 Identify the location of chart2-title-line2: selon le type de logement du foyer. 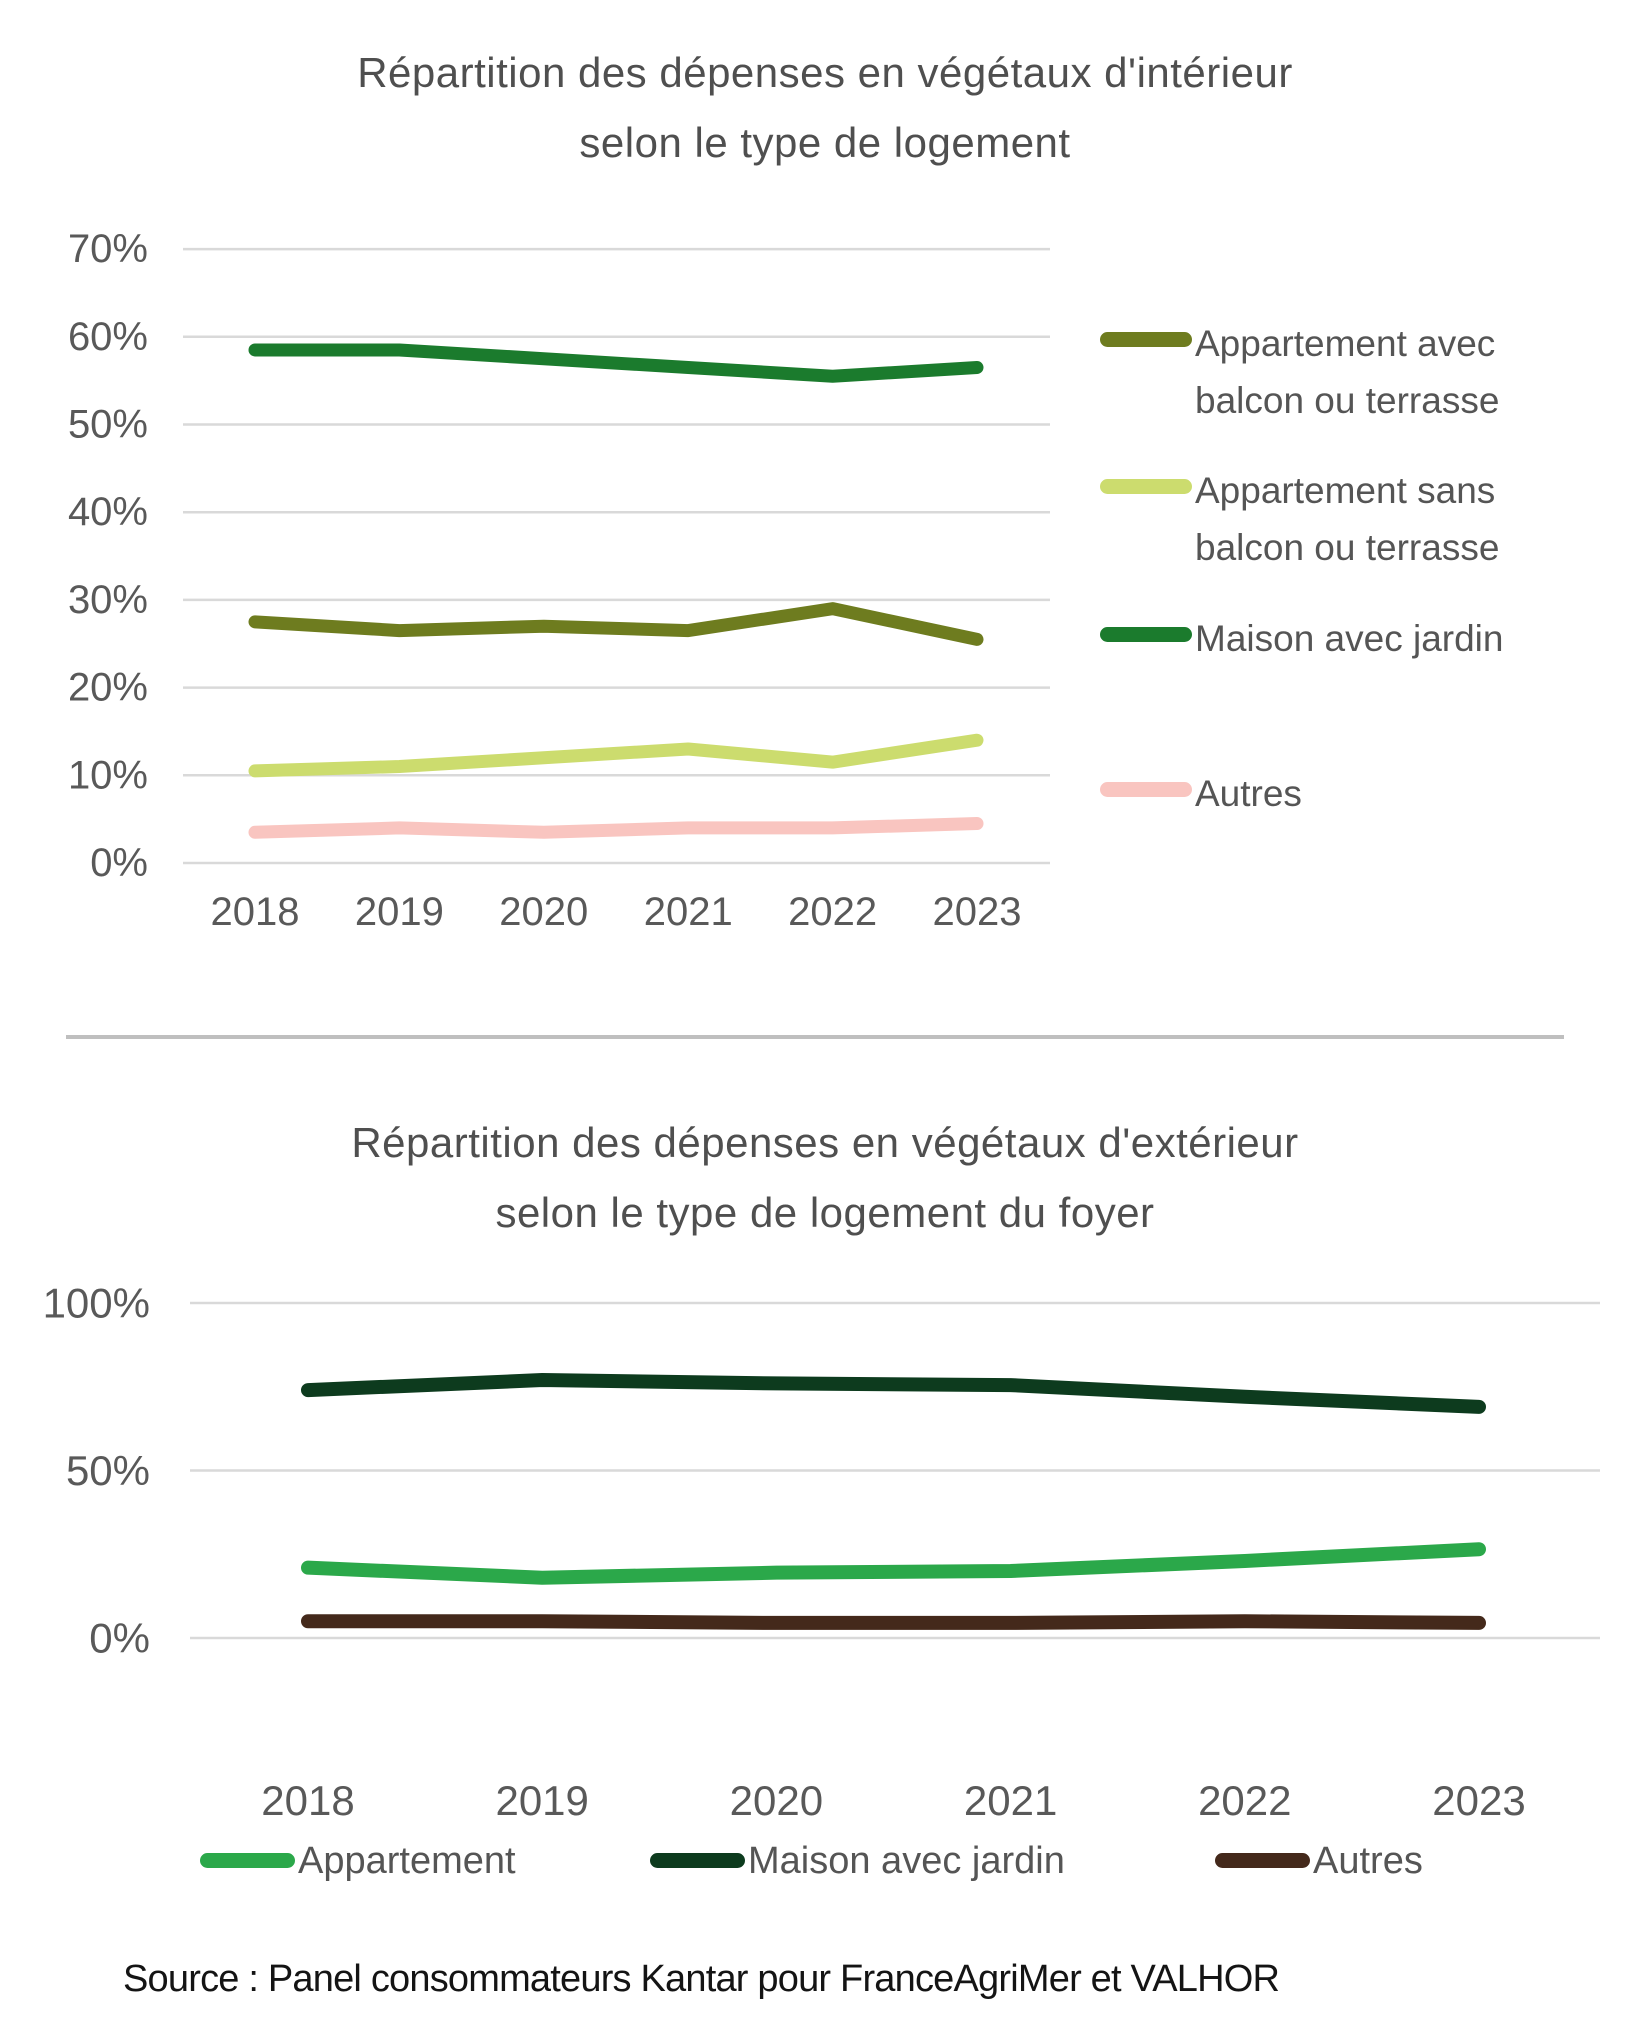
(825, 1212).